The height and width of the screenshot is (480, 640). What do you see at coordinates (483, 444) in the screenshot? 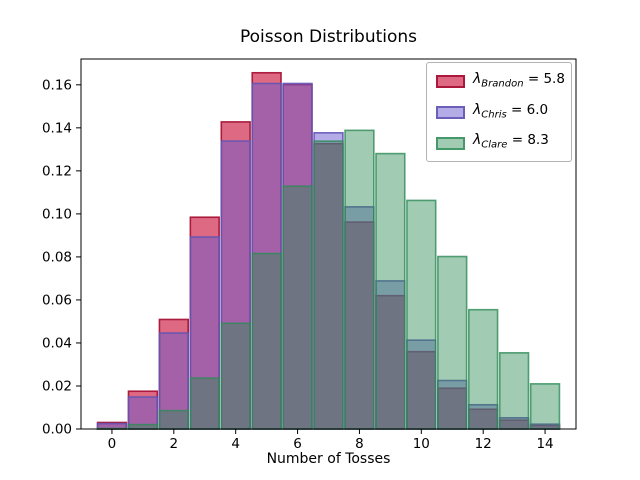
I see `x-tick-label: 12` at bounding box center [483, 444].